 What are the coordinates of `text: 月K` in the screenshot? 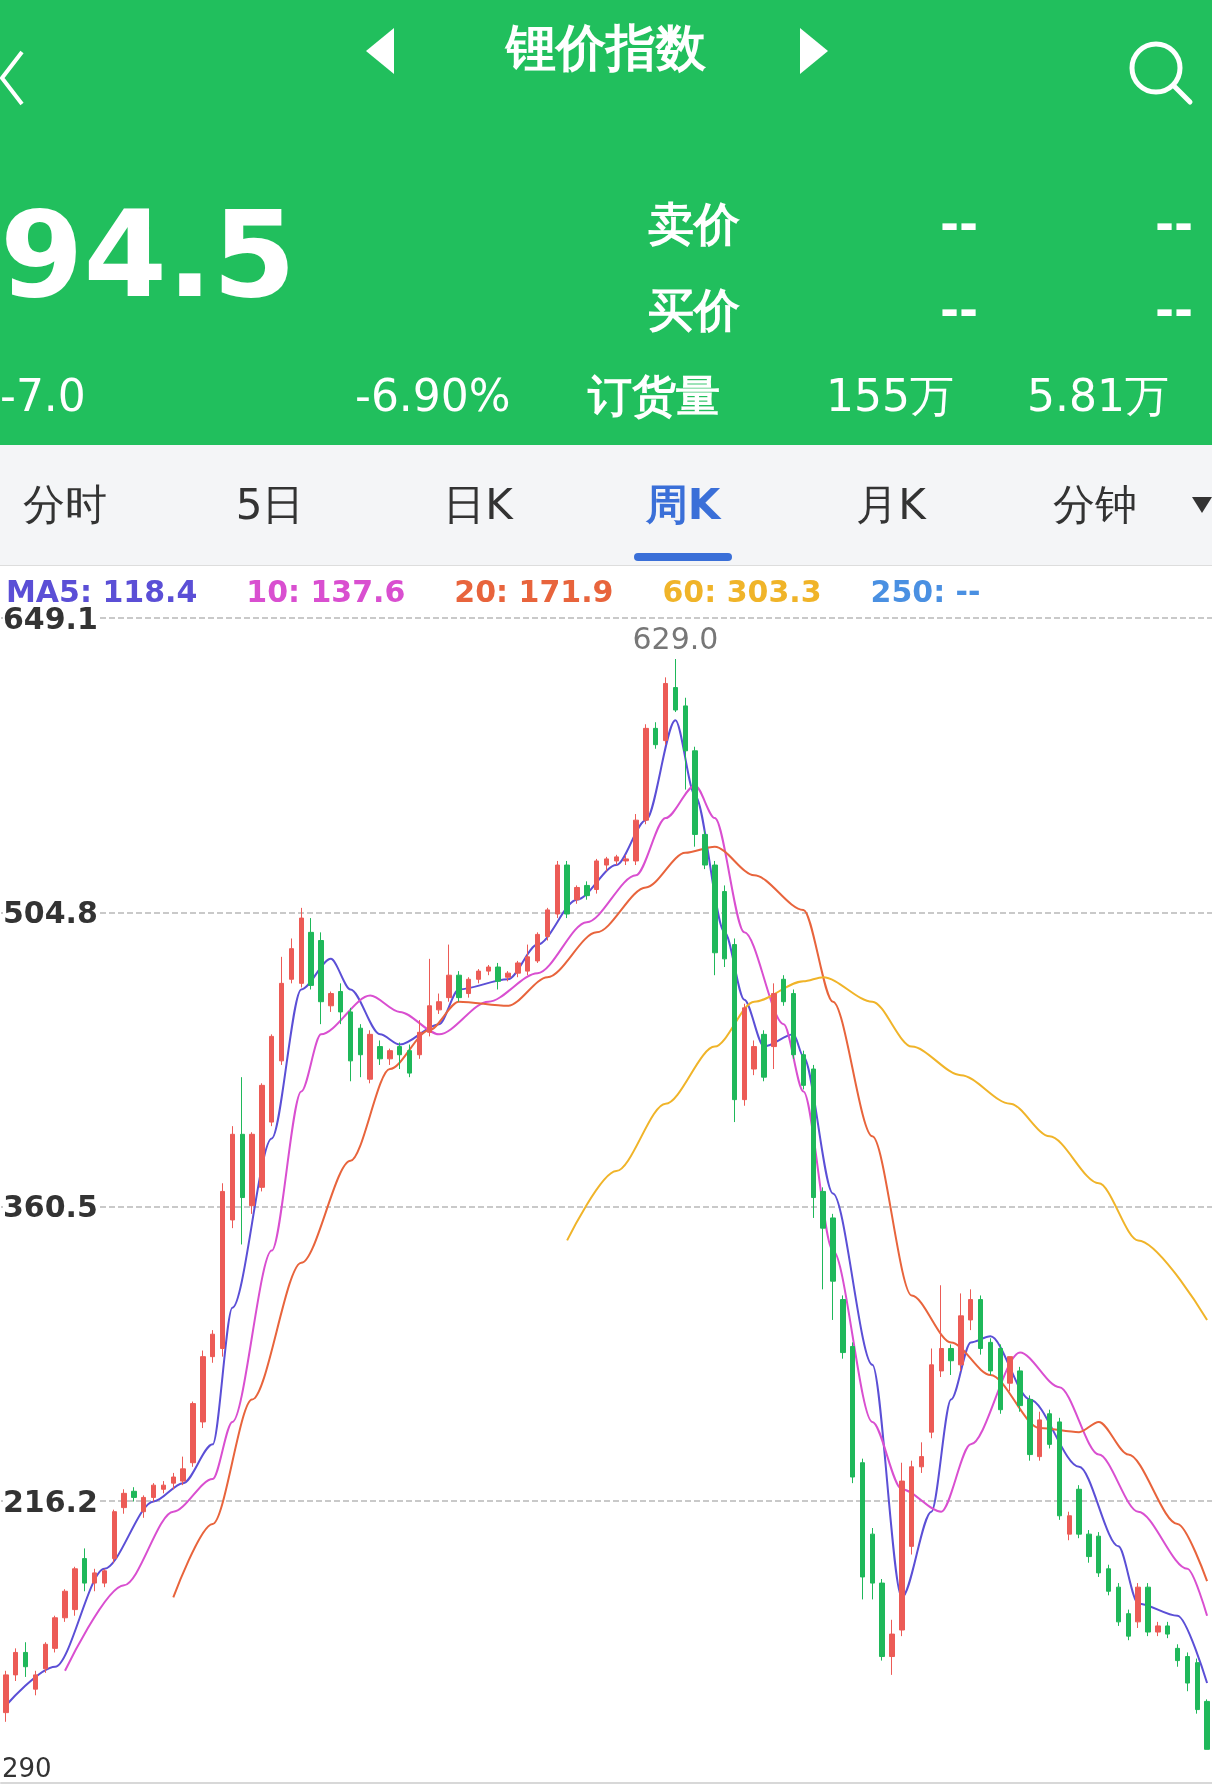 It's located at (891, 504).